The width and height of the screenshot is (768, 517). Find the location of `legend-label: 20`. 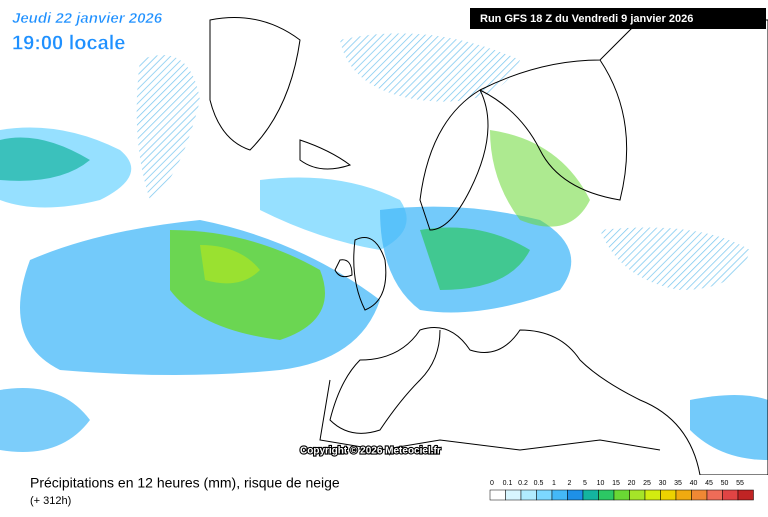

legend-label: 20 is located at coordinates (632, 483).